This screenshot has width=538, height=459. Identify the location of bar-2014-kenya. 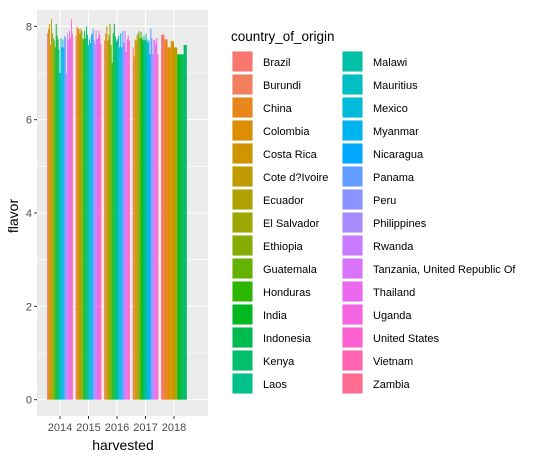
(58, 219).